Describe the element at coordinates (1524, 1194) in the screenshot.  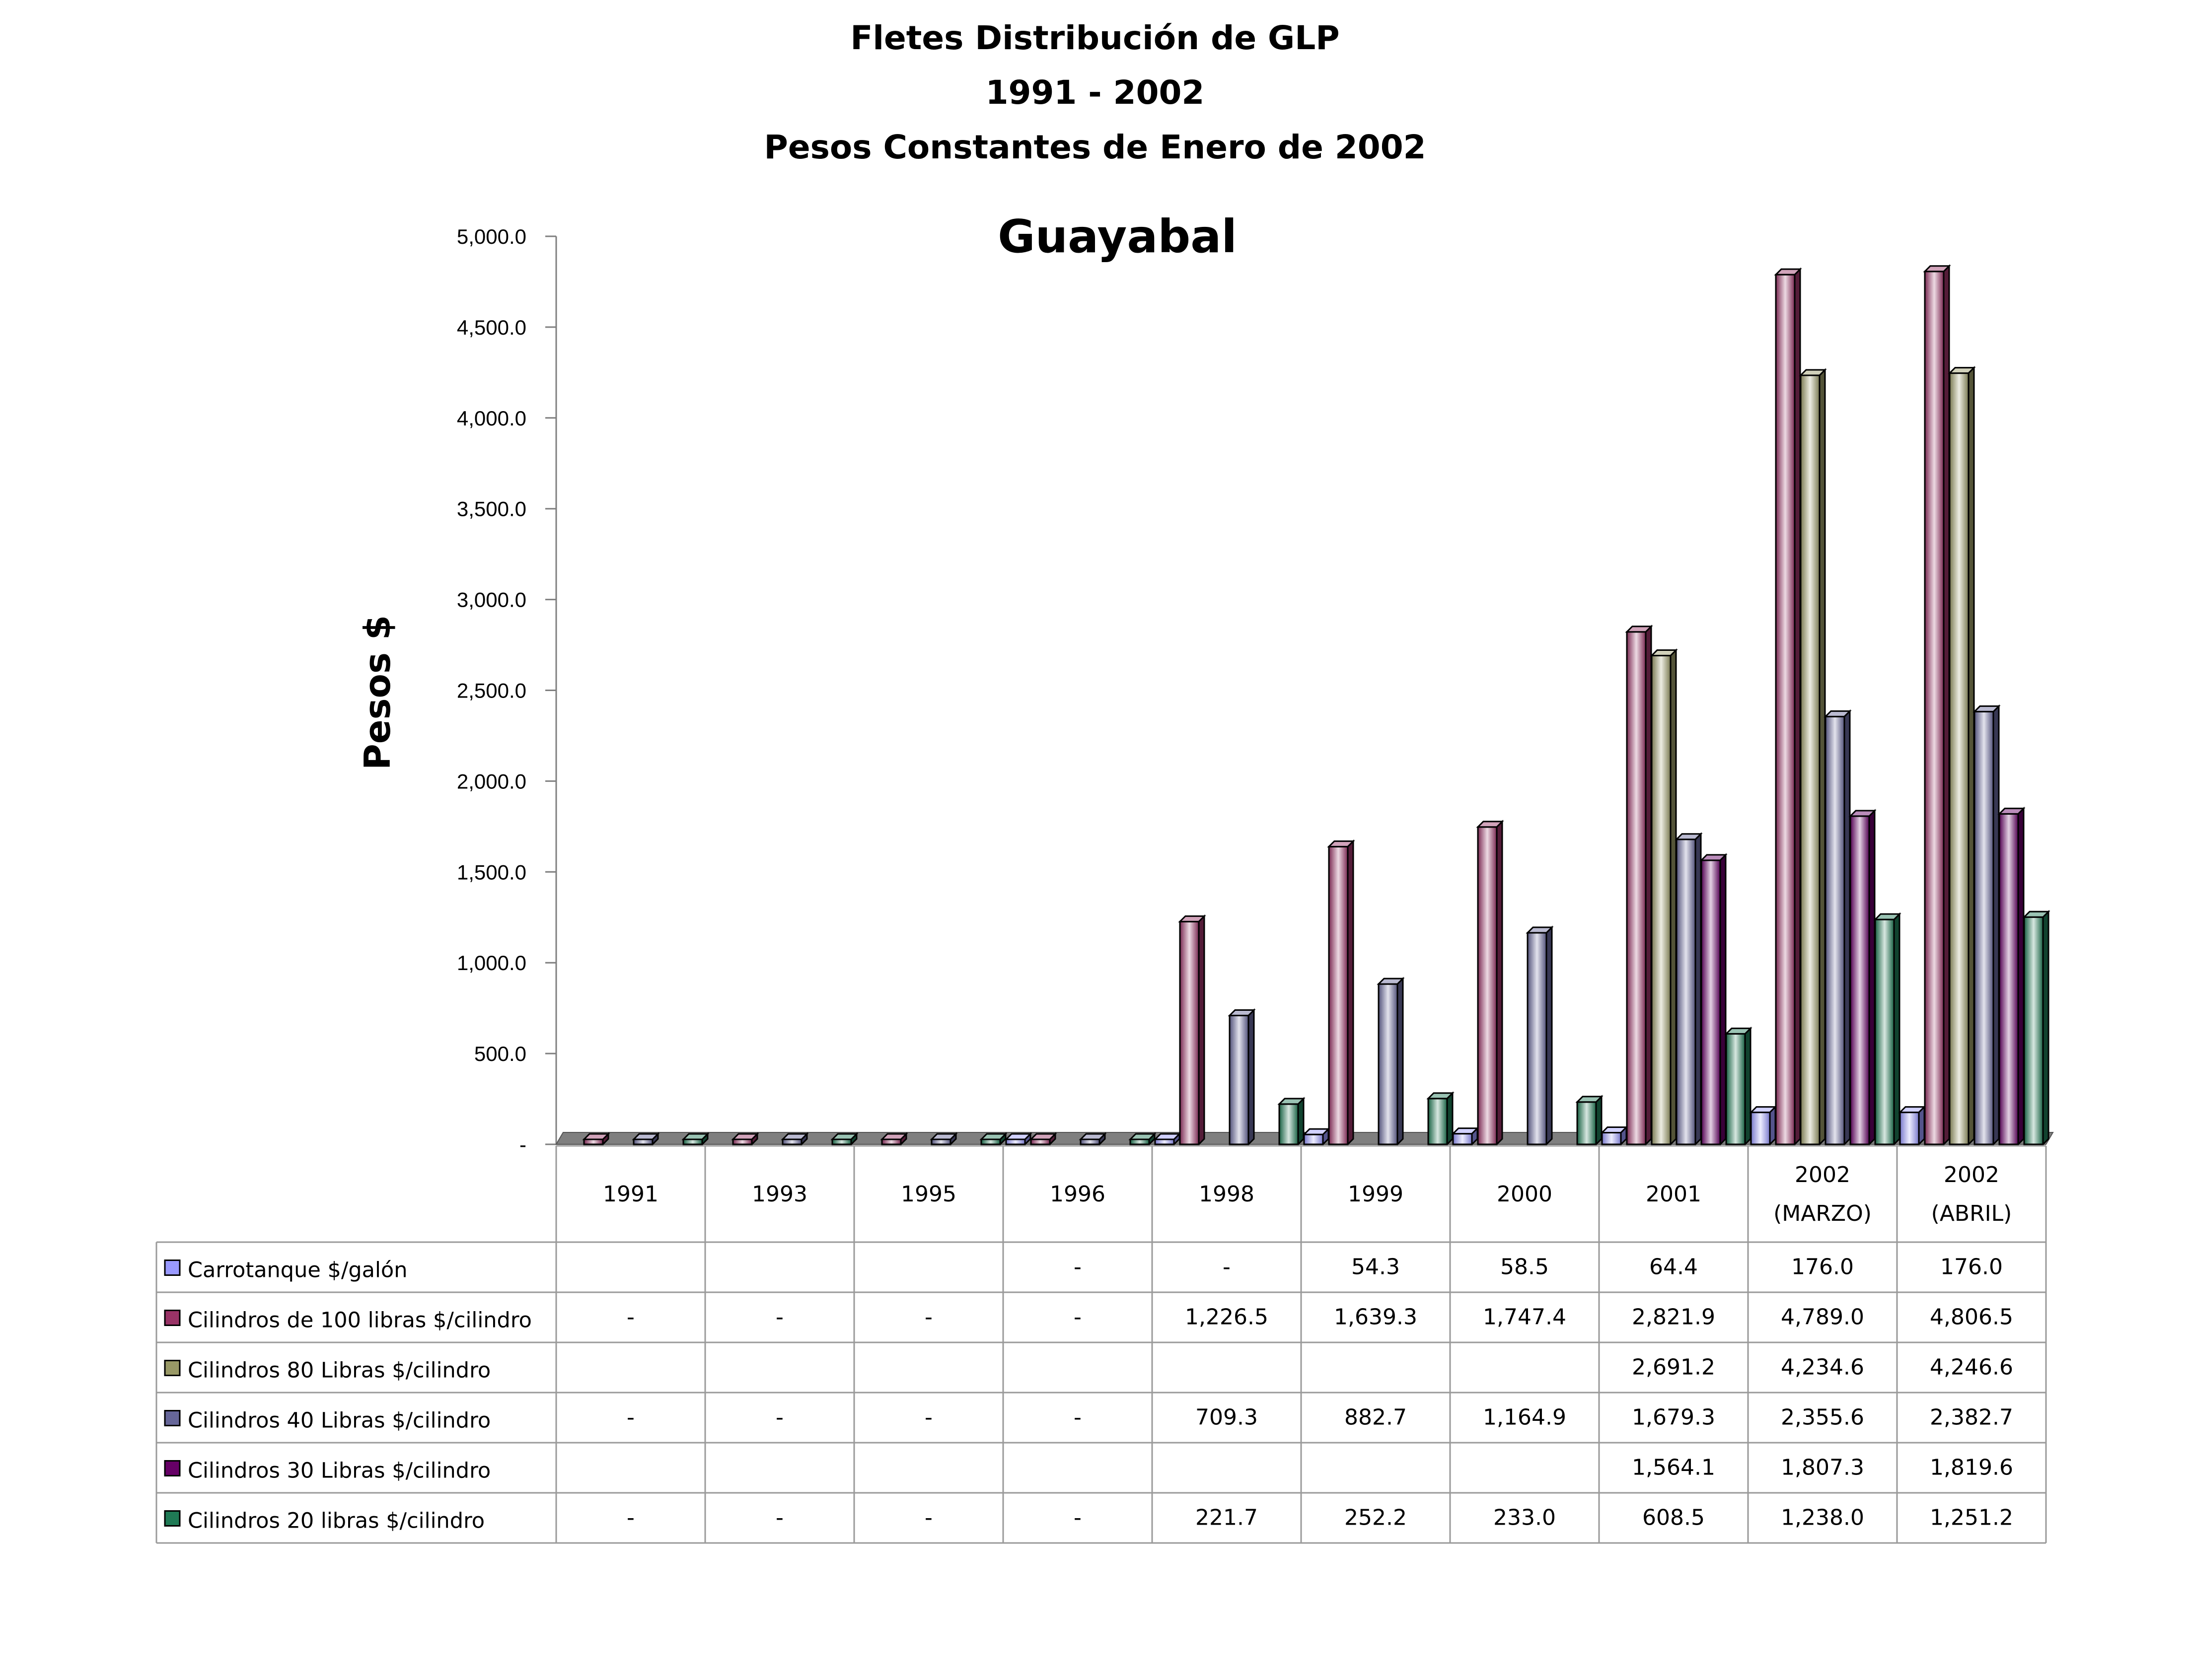
I see `x-category-label: 2000` at that location.